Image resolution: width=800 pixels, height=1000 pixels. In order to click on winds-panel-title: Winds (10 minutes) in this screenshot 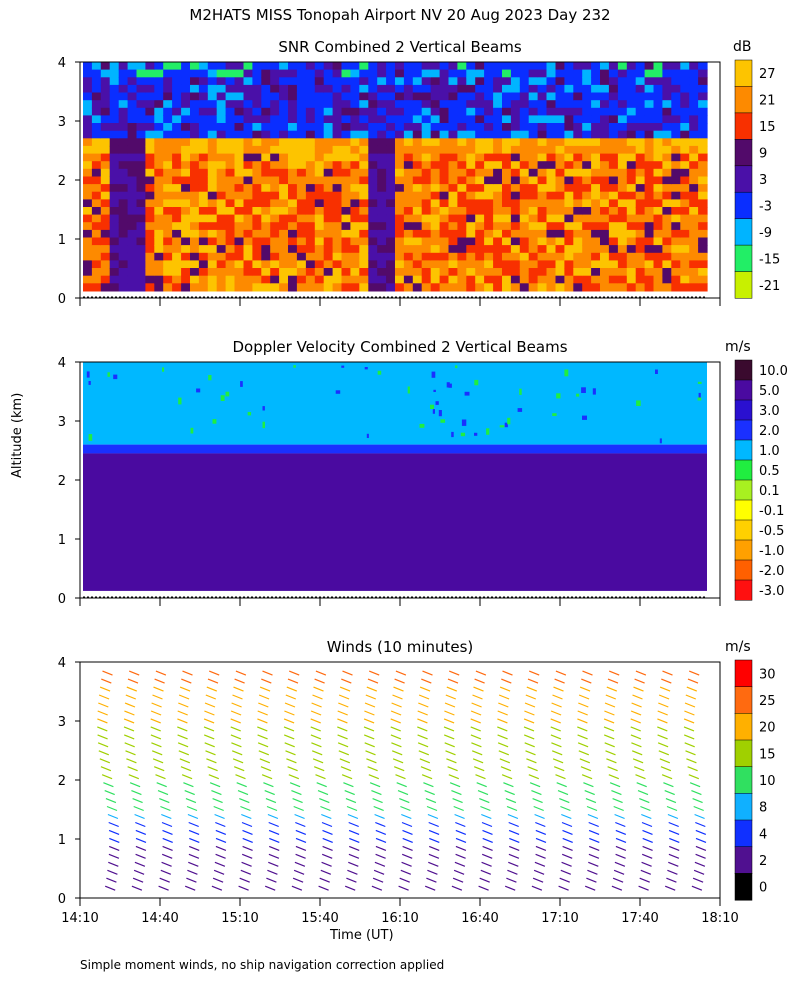, I will do `click(400, 647)`.